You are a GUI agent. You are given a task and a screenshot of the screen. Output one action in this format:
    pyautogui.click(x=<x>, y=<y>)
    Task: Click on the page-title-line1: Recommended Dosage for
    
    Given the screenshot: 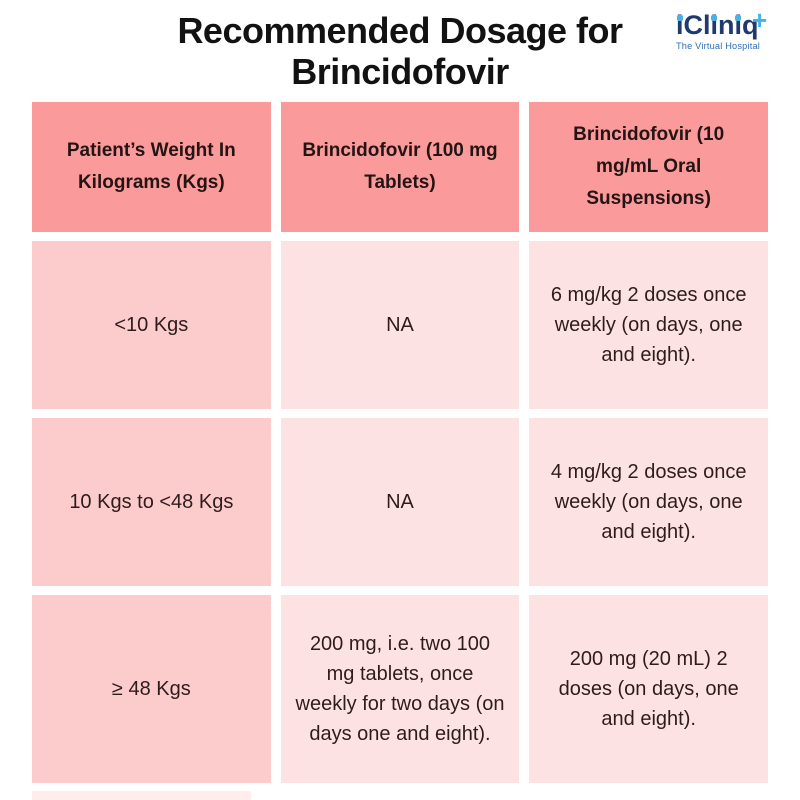 What is the action you would take?
    pyautogui.click(x=400, y=30)
    